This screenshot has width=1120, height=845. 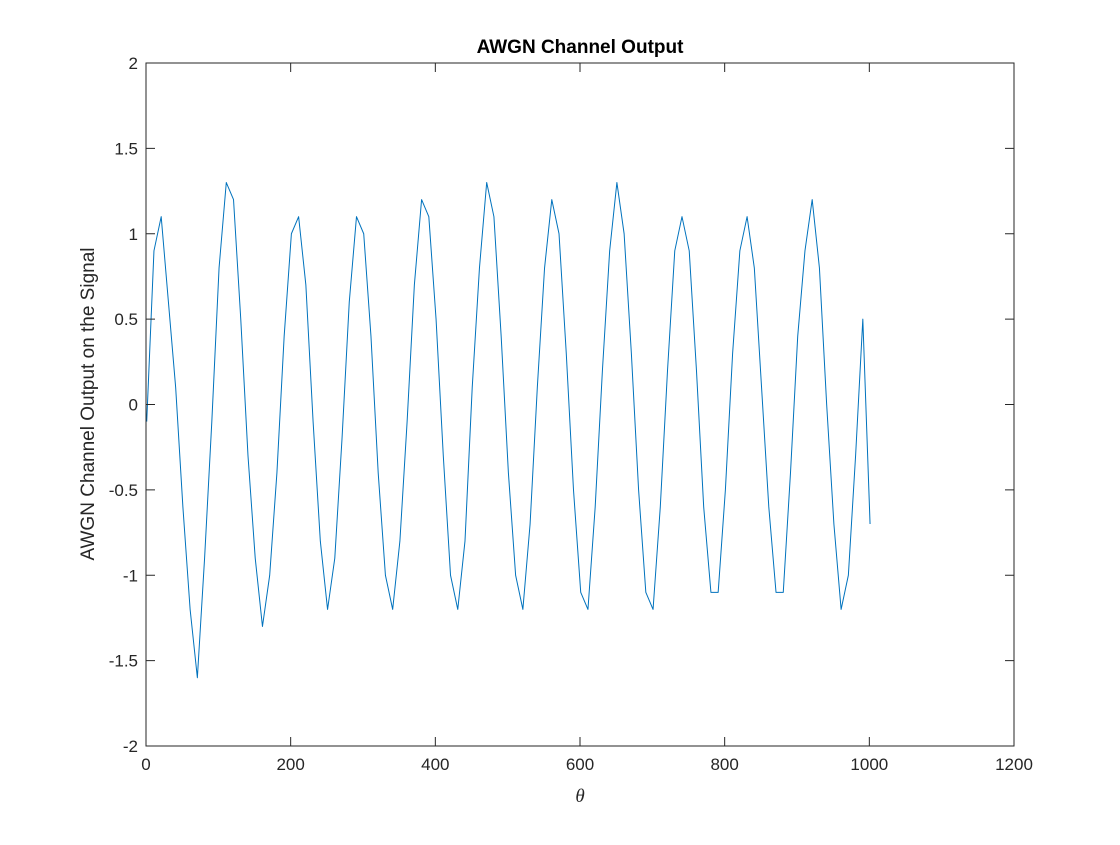 What do you see at coordinates (724, 764) in the screenshot?
I see `x-tick-label: 800` at bounding box center [724, 764].